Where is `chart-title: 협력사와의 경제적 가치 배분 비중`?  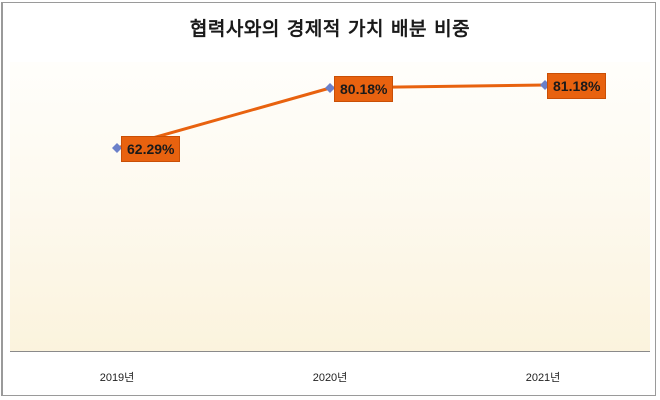 chart-title: 협력사와의 경제적 가치 배분 비중 is located at coordinates (330, 29).